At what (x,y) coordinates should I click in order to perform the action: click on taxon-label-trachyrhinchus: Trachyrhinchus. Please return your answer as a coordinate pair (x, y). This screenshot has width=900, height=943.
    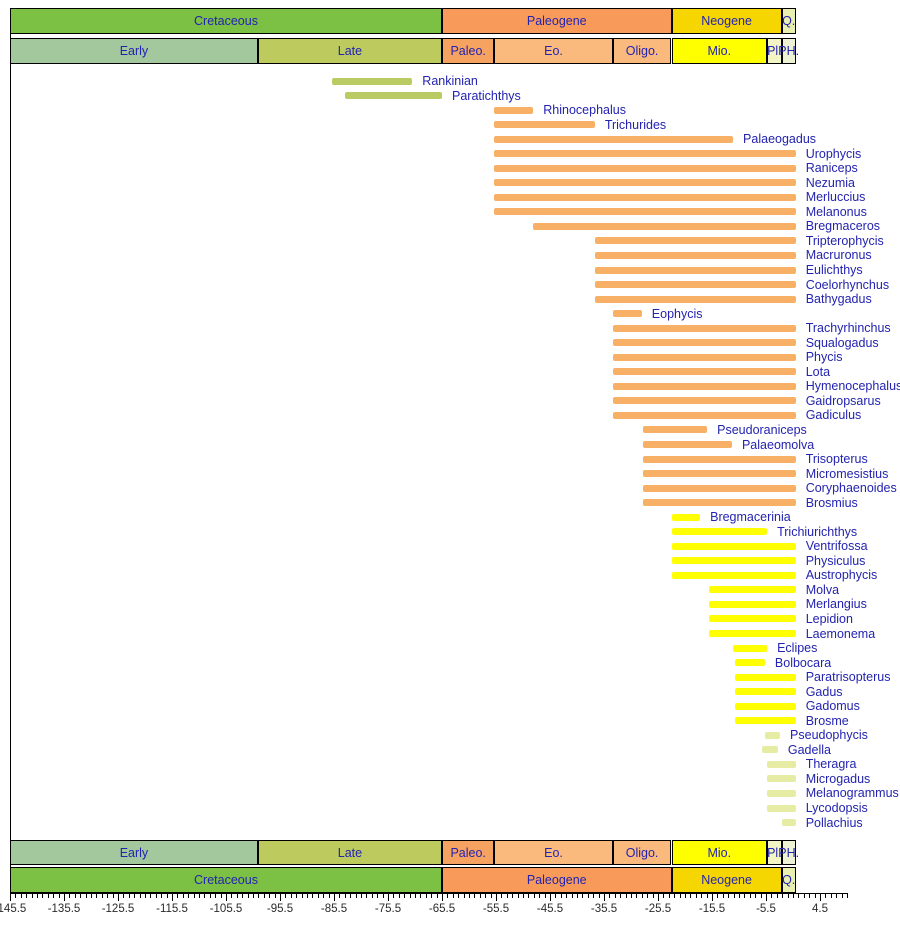
    Looking at the image, I should click on (848, 328).